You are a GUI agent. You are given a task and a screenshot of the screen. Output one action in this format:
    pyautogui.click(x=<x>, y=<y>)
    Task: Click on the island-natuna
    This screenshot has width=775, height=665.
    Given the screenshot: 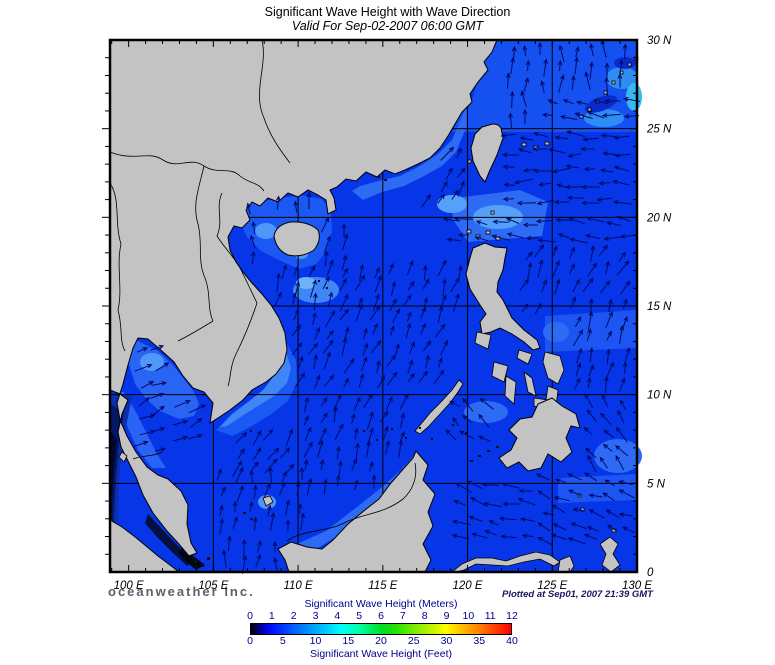 What is the action you would take?
    pyautogui.click(x=268, y=501)
    